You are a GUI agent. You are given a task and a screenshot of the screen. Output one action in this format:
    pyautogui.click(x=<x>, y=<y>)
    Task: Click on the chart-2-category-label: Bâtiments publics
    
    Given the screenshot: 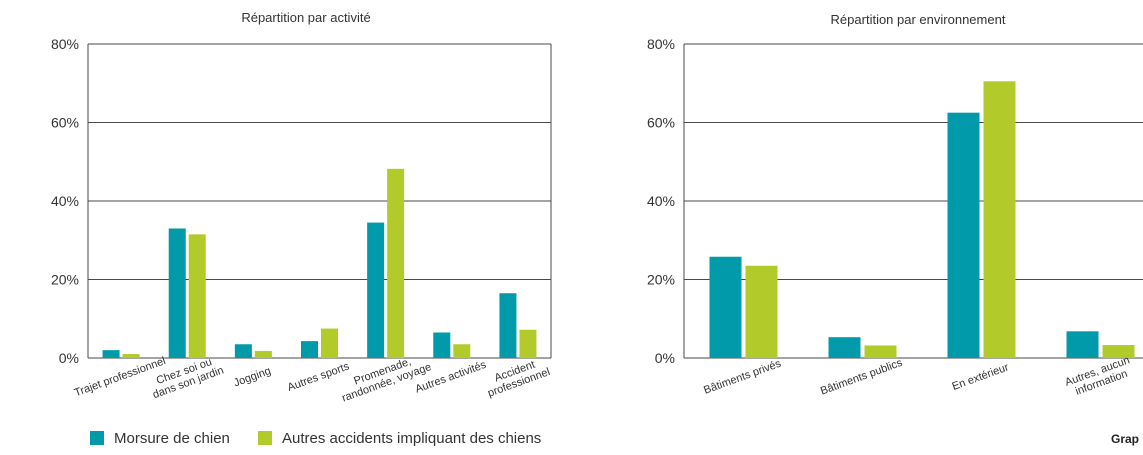 What is the action you would take?
    pyautogui.click(x=862, y=377)
    